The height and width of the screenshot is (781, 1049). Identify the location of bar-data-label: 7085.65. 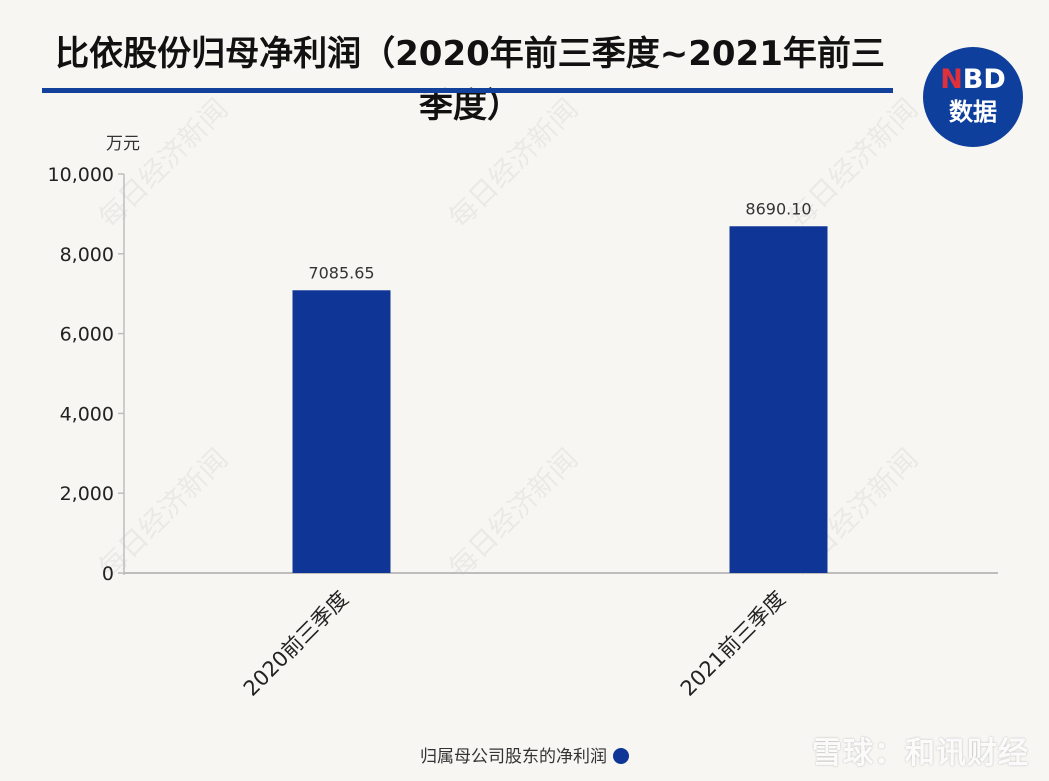
(341, 272).